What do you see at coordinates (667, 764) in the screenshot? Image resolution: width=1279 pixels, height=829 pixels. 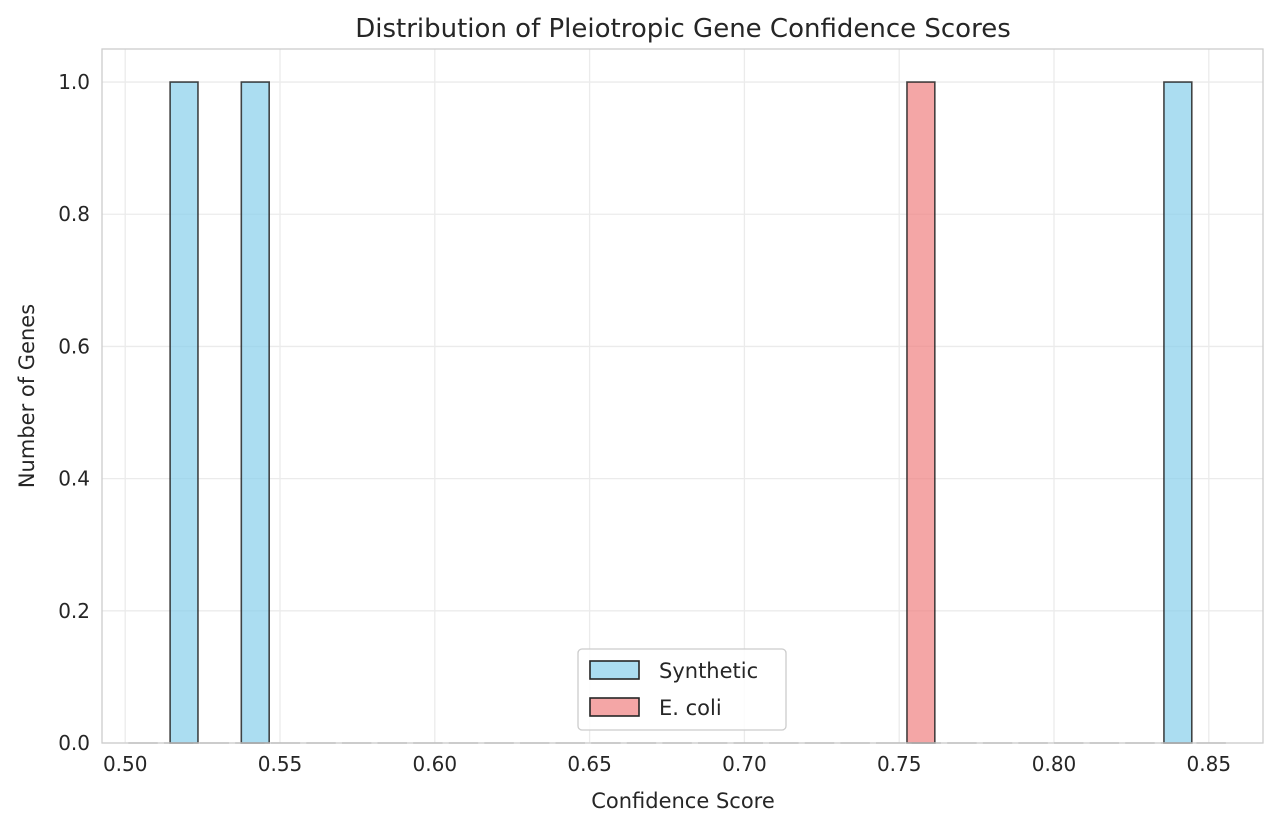 I see `x-axis-ticks: 0.50 0.55 0.60 0.65 0.70 0.75 0.80 0.85` at bounding box center [667, 764].